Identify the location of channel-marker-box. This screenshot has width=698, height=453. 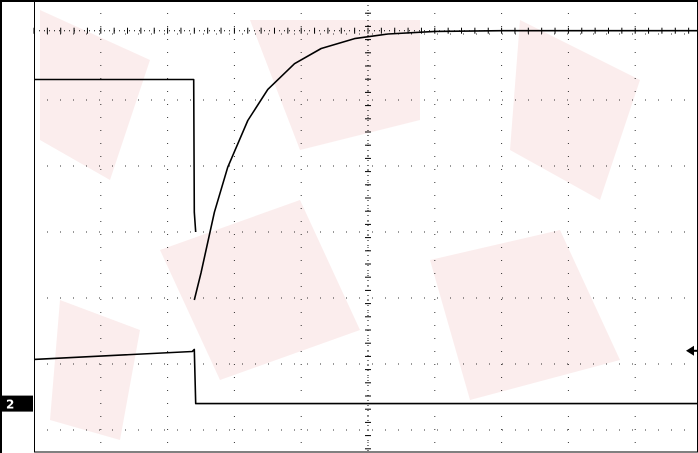
(17, 403).